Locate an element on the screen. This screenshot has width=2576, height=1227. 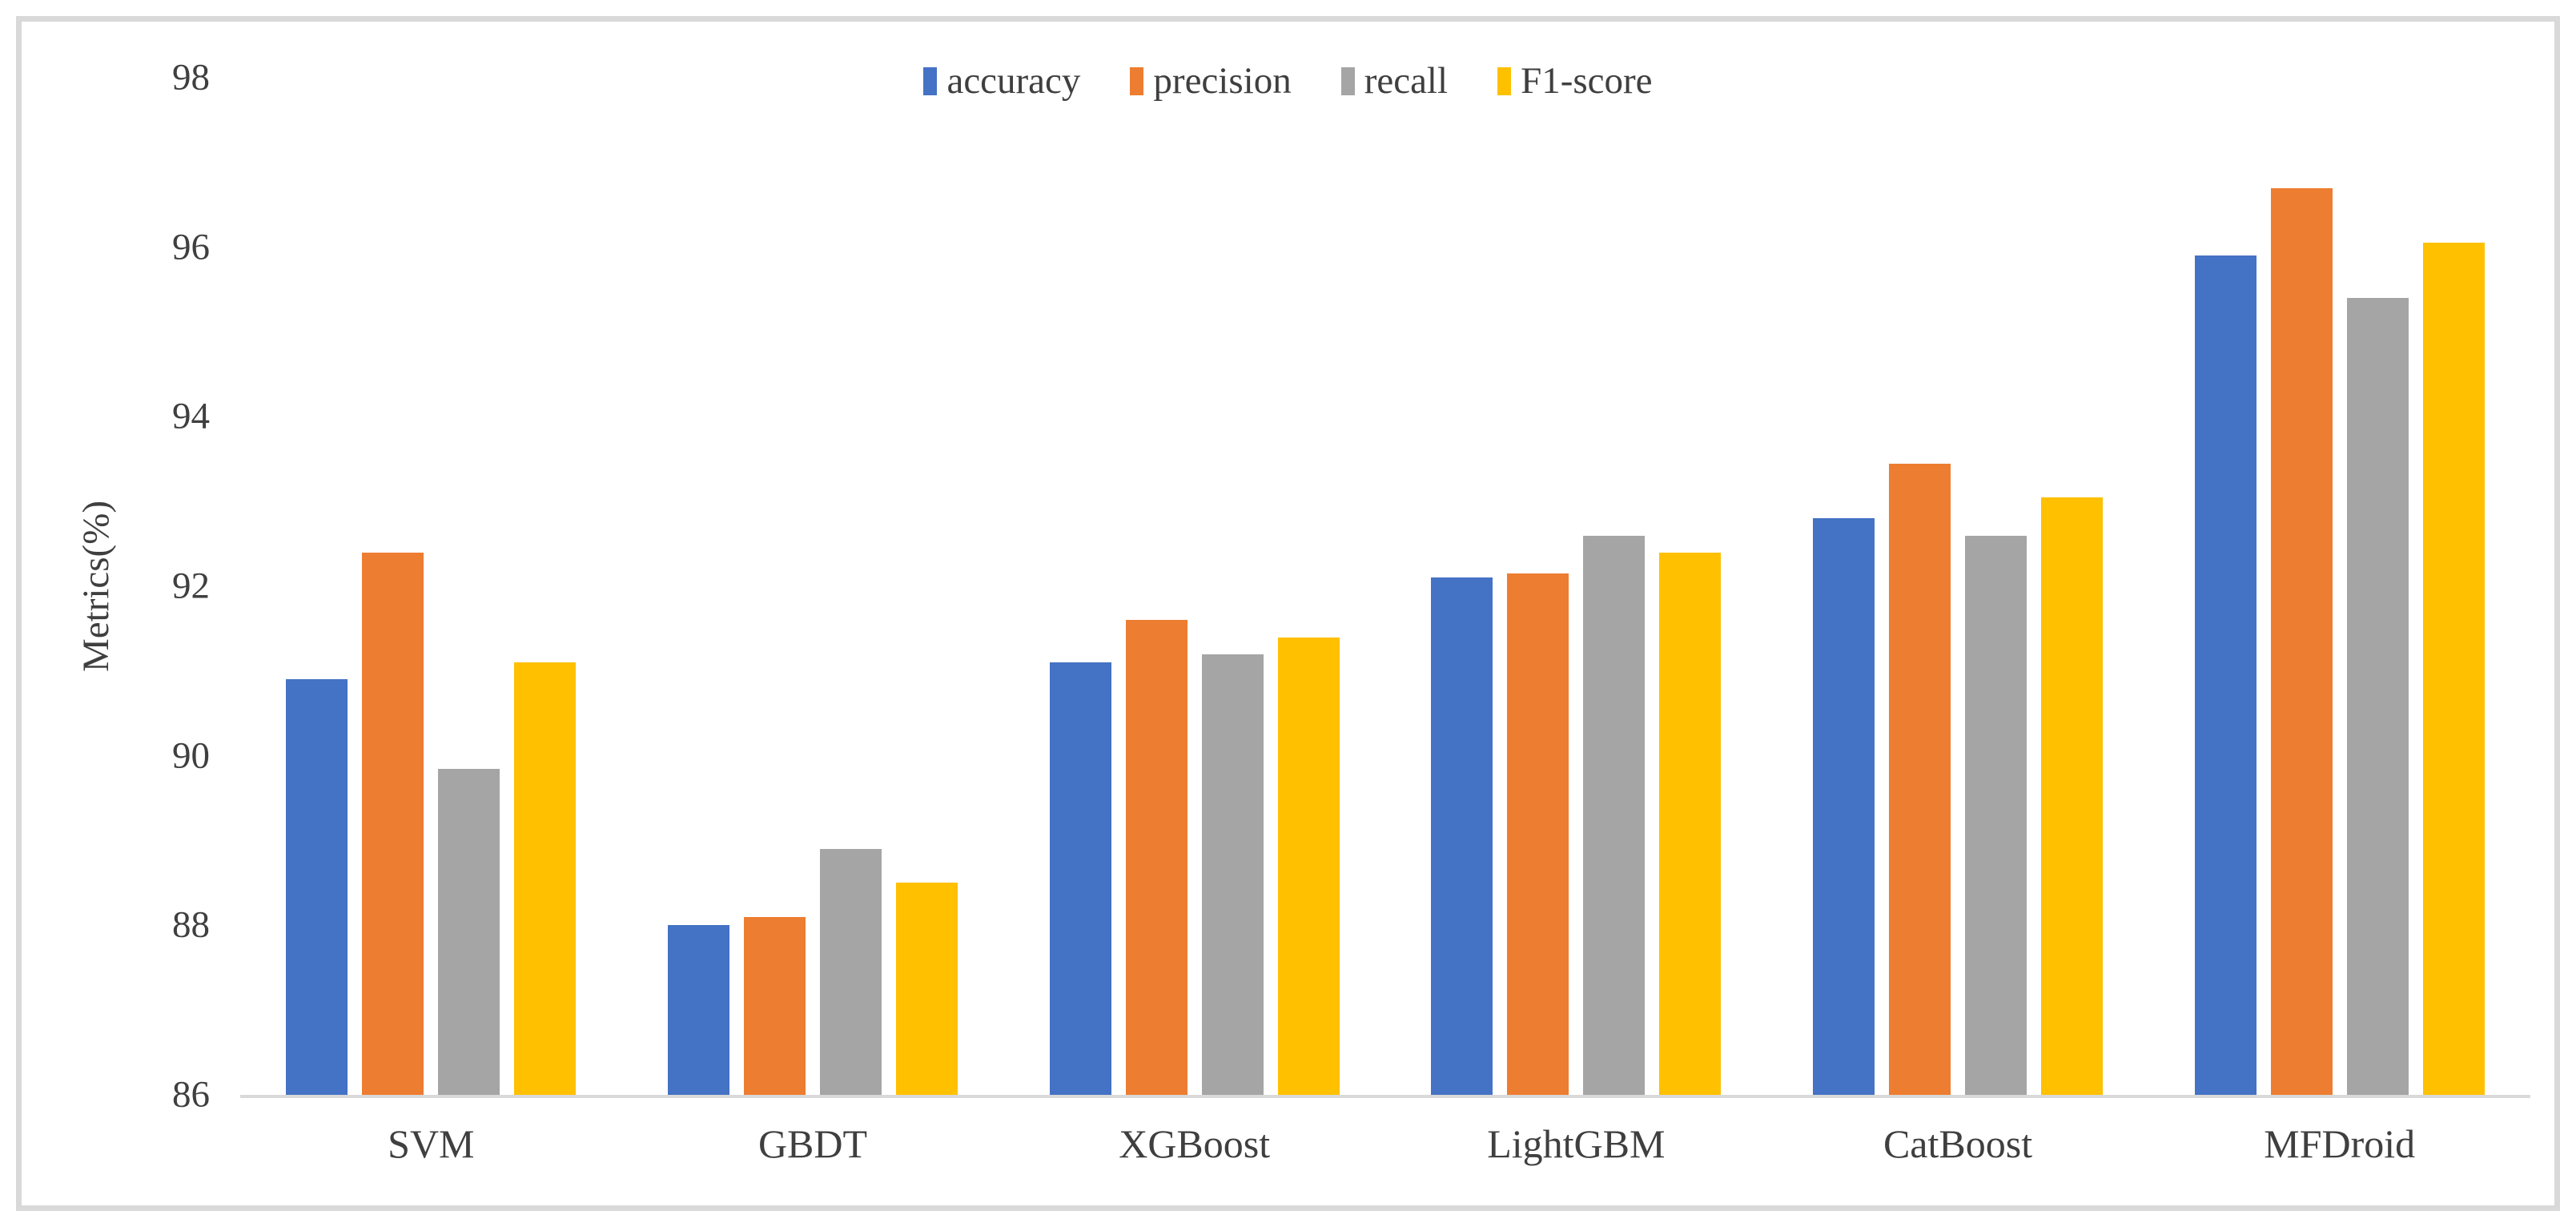
legend-item-accuracy: accuracy is located at coordinates (1001, 81).